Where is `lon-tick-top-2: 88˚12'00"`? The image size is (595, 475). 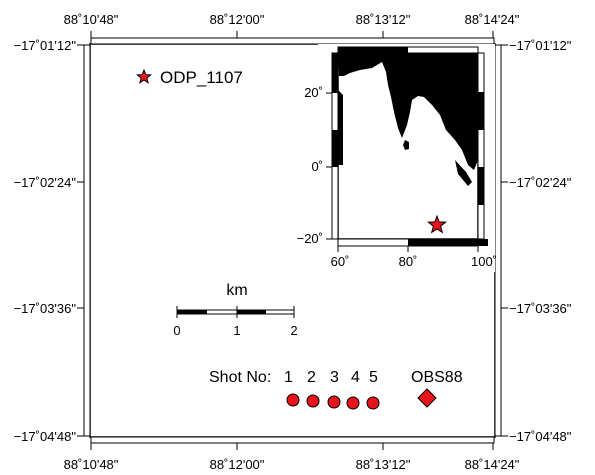
lon-tick-top-2: 88˚12'00" is located at coordinates (237, 19).